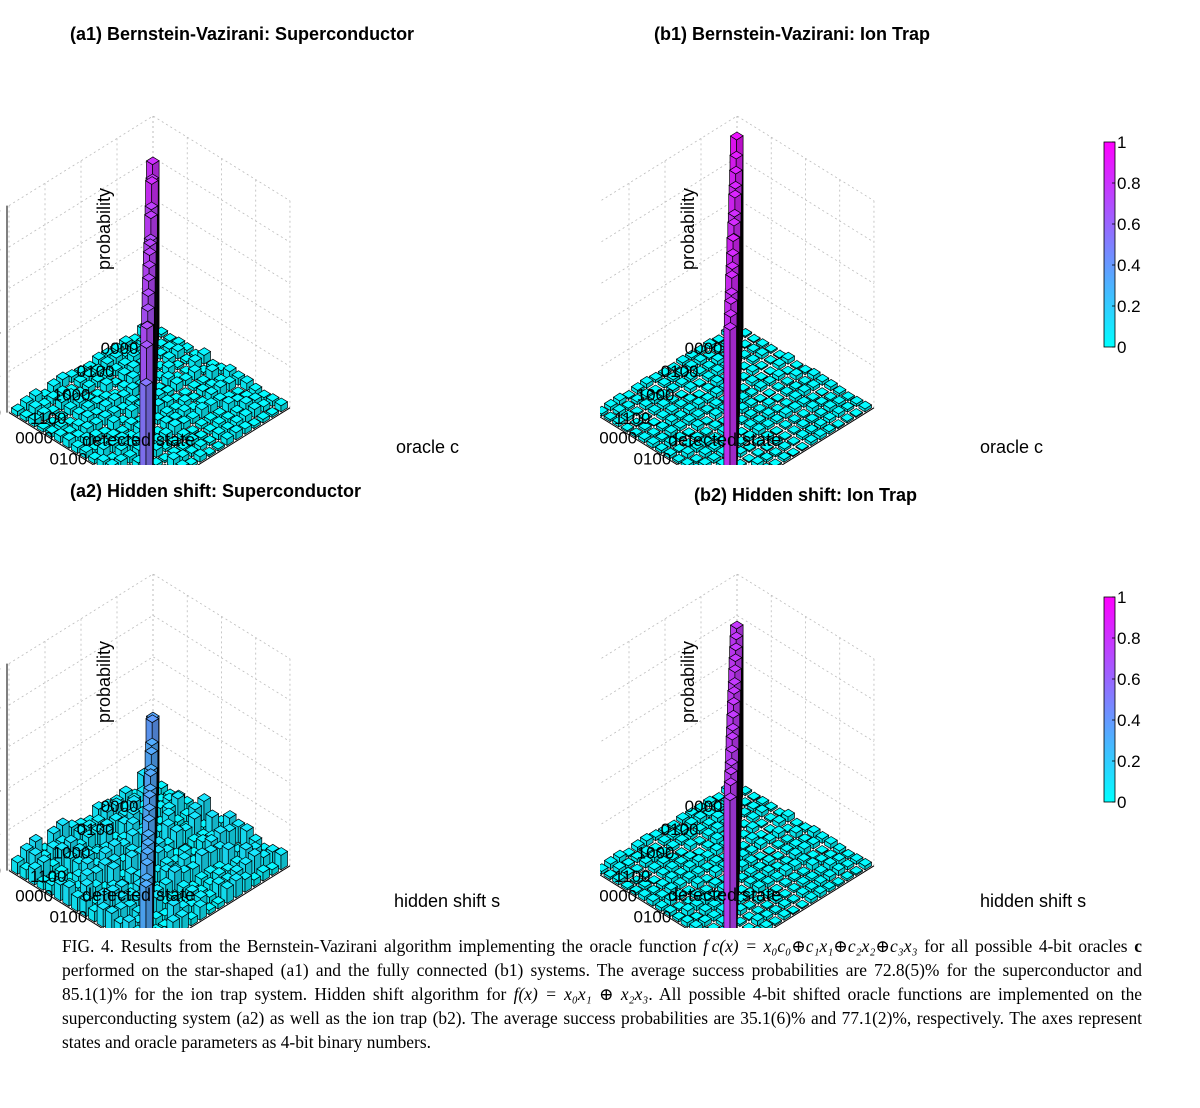 The height and width of the screenshot is (1108, 1200). I want to click on floor-edge, so click(737, 896).